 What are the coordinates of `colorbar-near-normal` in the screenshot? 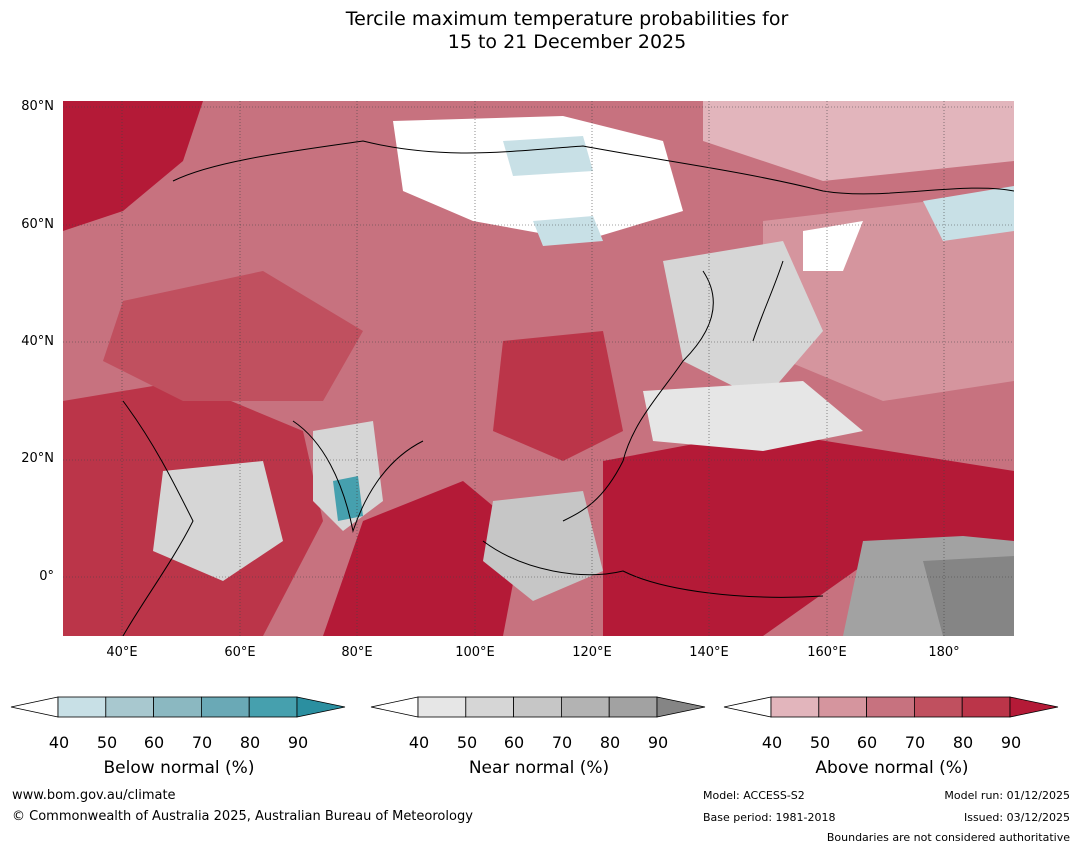 It's located at (538, 707).